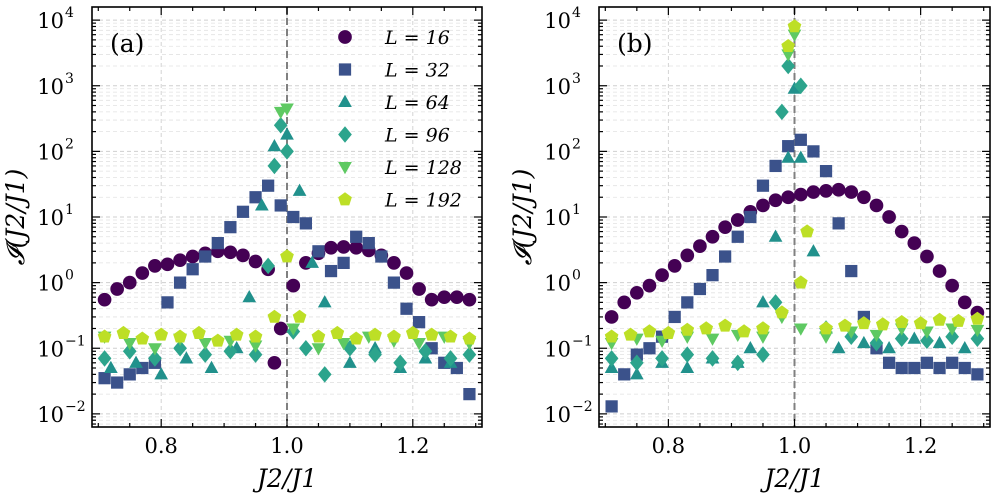  I want to click on x-tick-label: 0.8, so click(668, 446).